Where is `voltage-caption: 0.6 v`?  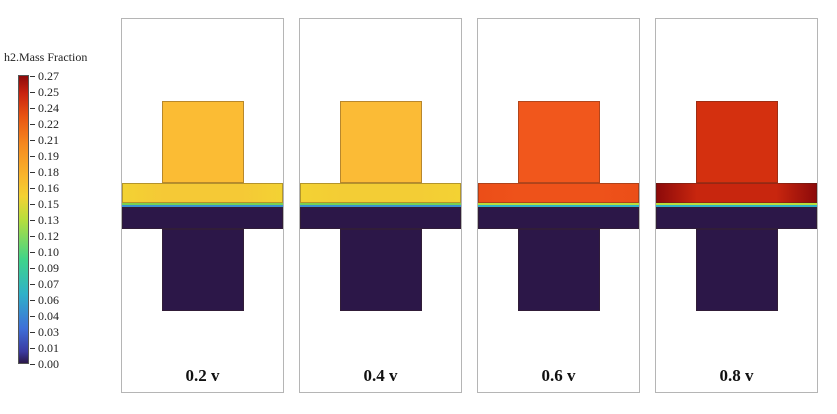
voltage-caption: 0.6 v is located at coordinates (558, 375).